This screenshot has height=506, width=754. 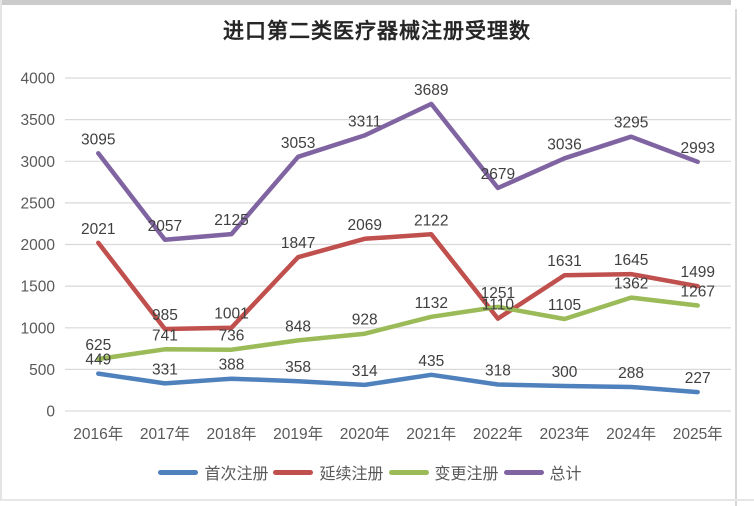 I want to click on x-axis-tick-label: 2021年, so click(x=431, y=434).